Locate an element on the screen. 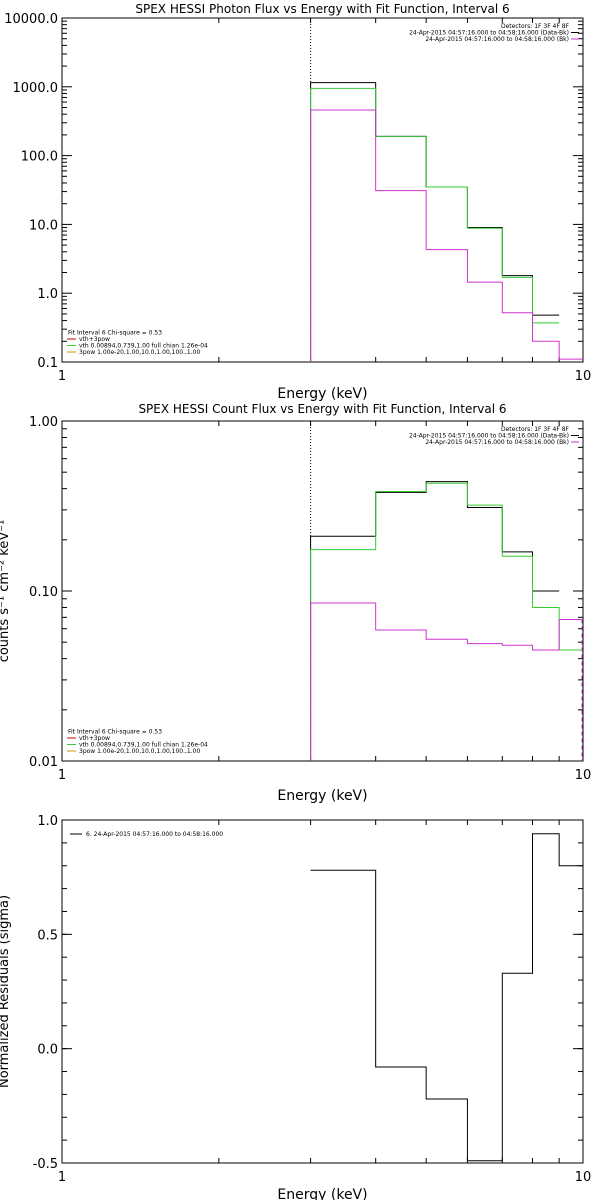 The width and height of the screenshot is (600, 1200). y-tick-label: 0.5 is located at coordinates (47, 935).